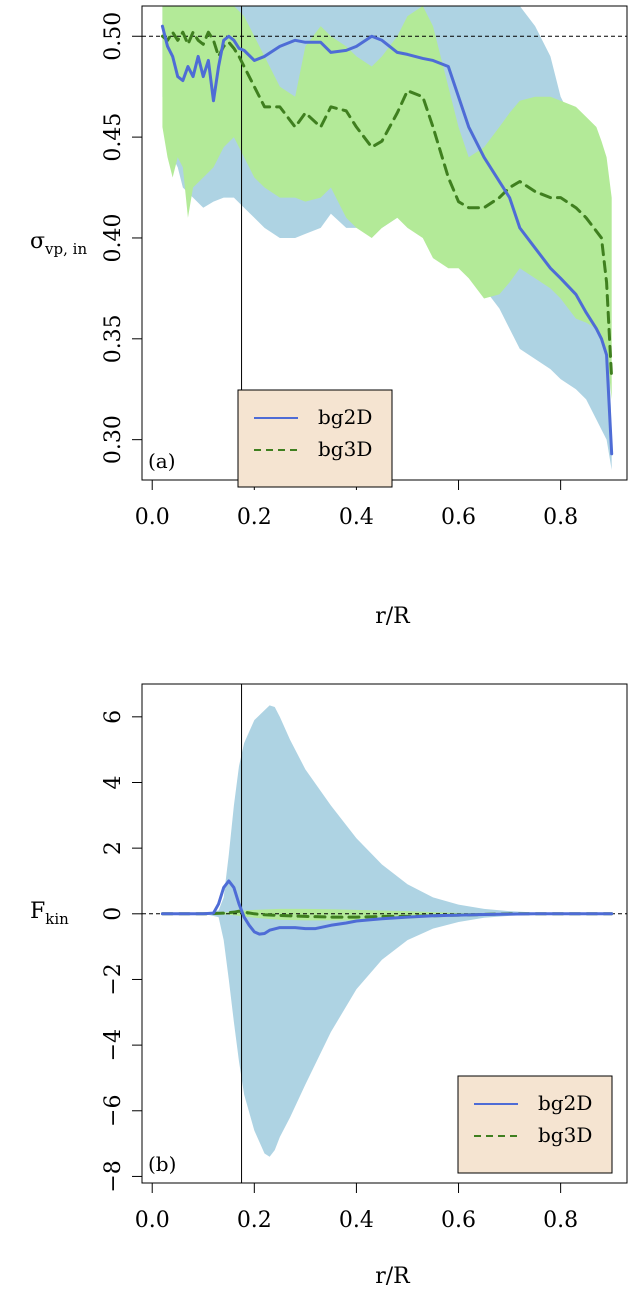 This screenshot has height=1301, width=644. I want to click on y-tick-label: 0.50, so click(113, 36).